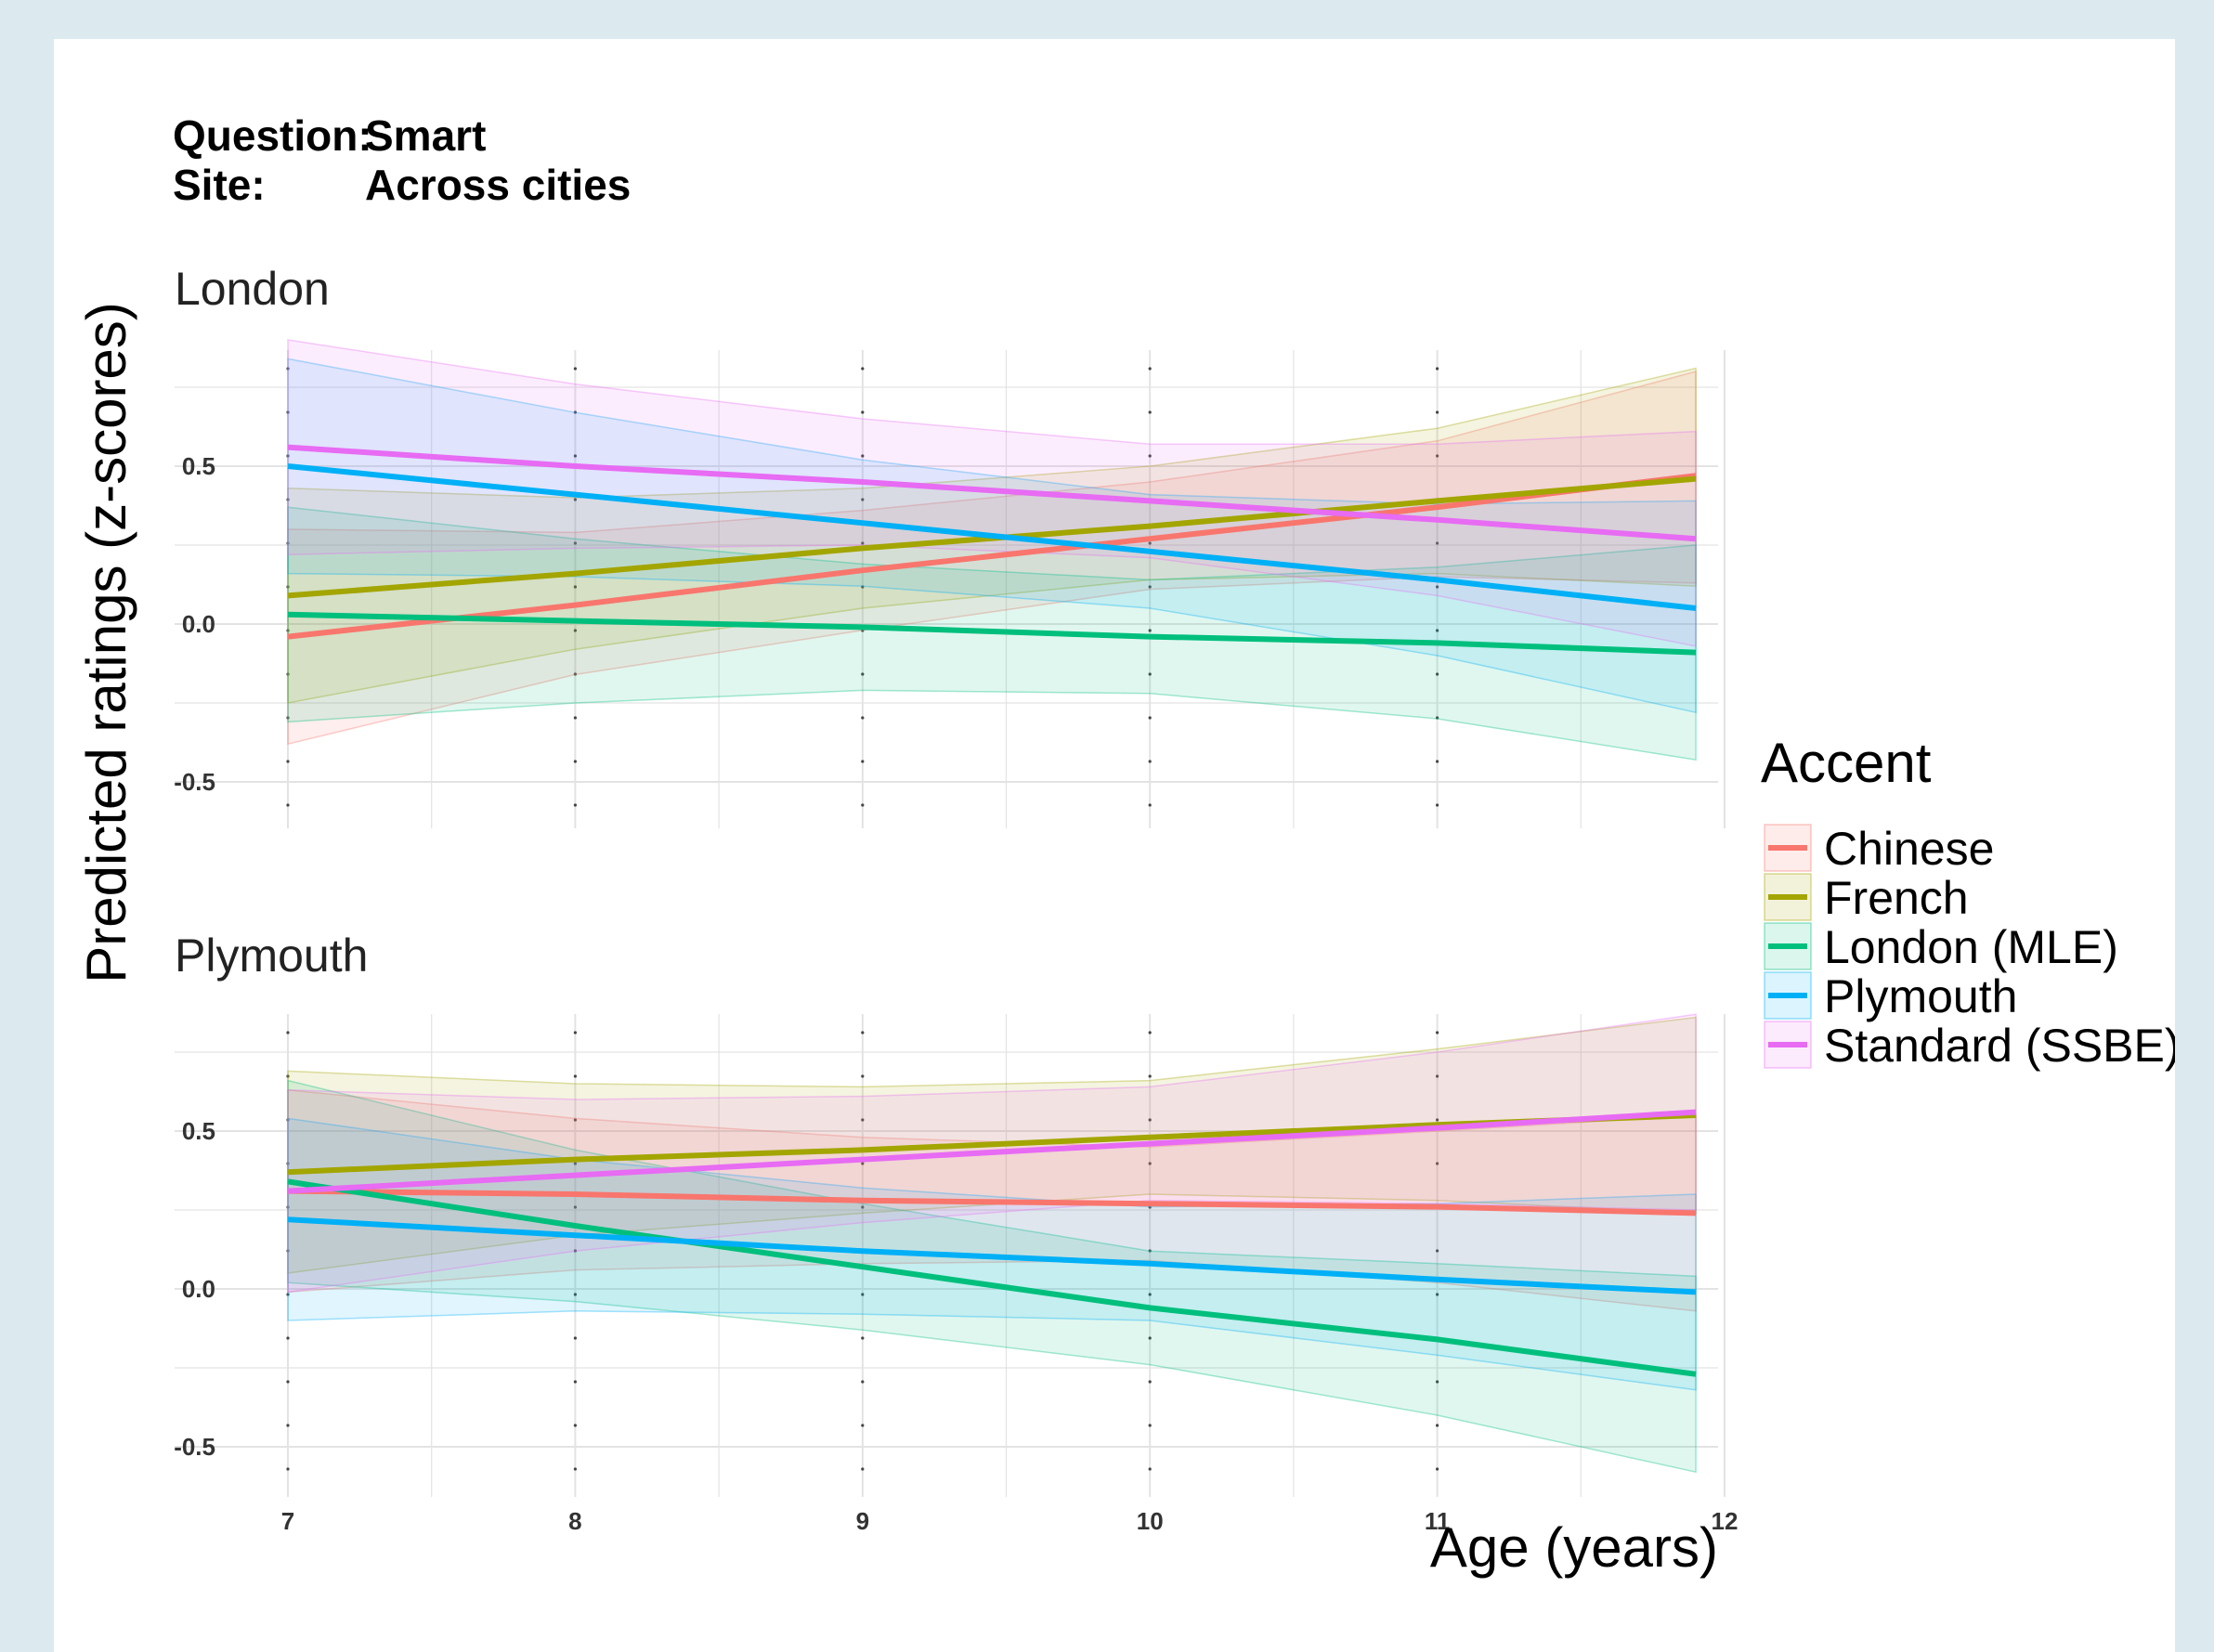  Describe the element at coordinates (992, 1256) in the screenshot. I see `line-plymouth` at that location.